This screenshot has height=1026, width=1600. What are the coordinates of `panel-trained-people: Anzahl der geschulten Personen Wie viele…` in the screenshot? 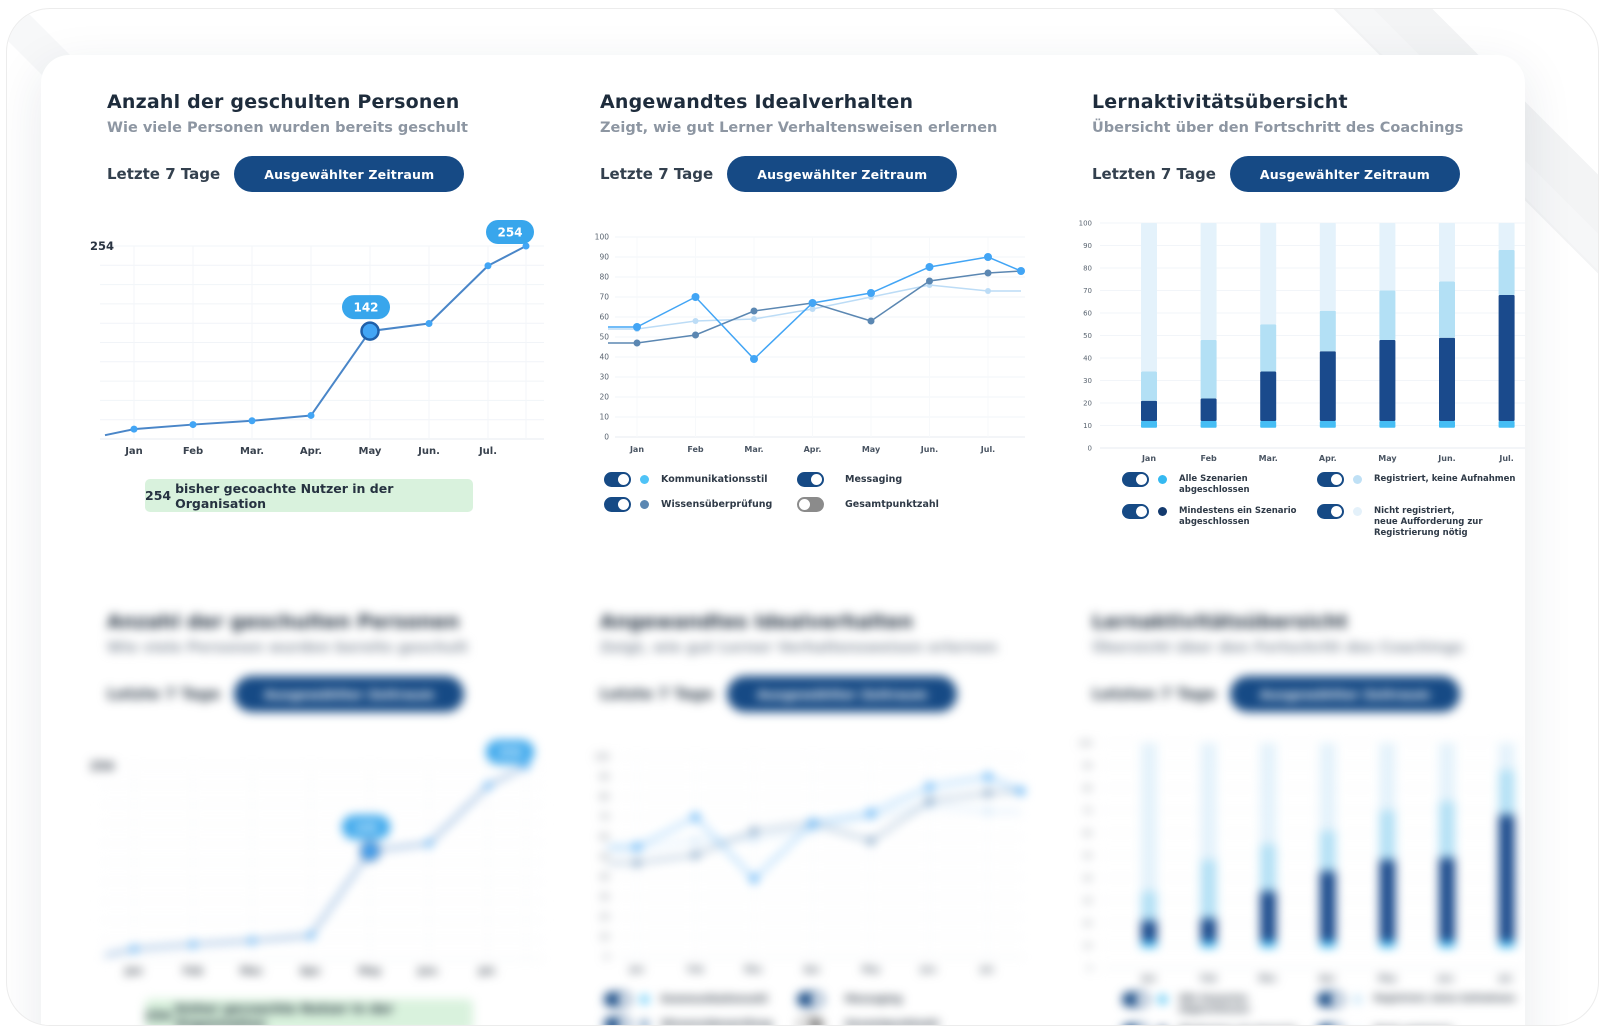 It's located at (353, 818).